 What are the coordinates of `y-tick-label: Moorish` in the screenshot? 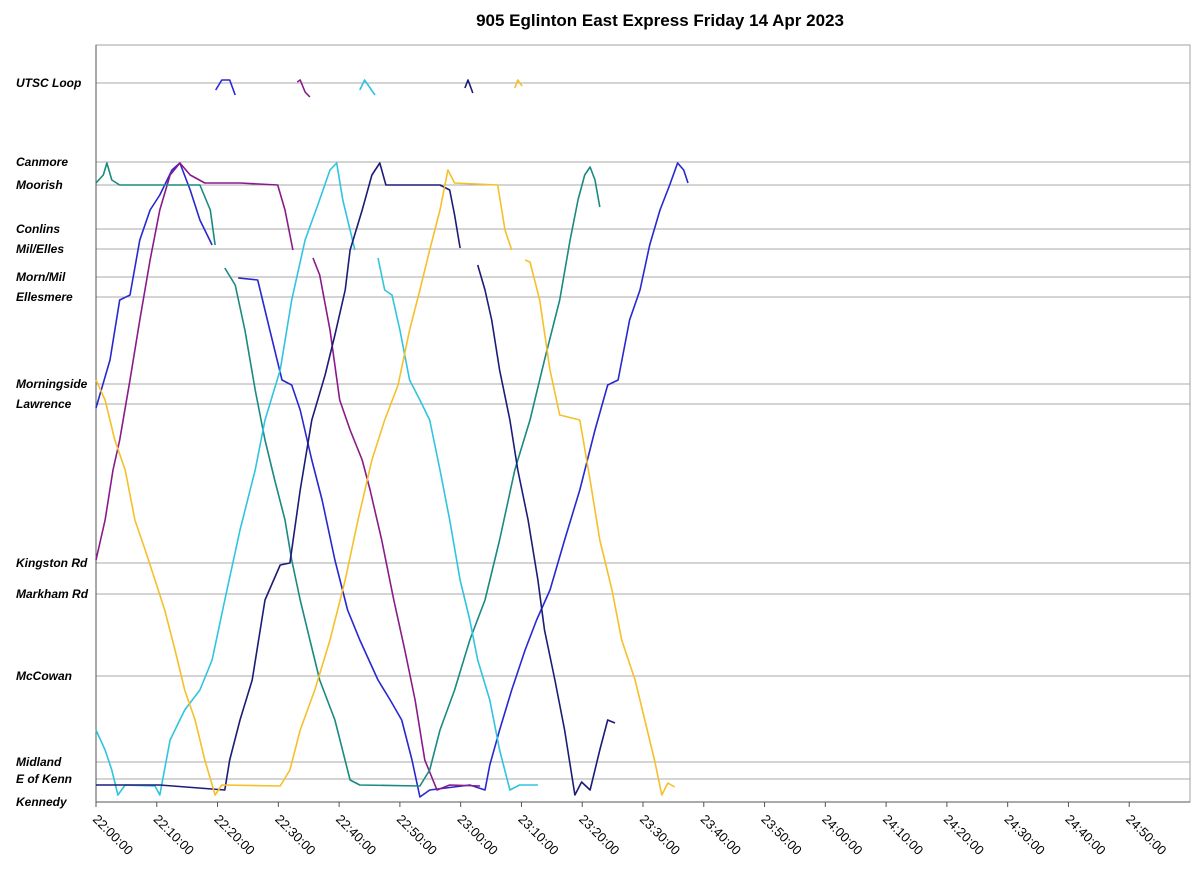 It's located at (39, 185).